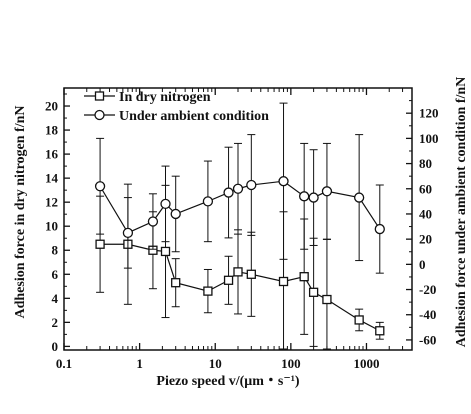 The height and width of the screenshot is (414, 471). Describe the element at coordinates (422, 264) in the screenshot. I see `right-y-tick-label: 0` at that location.